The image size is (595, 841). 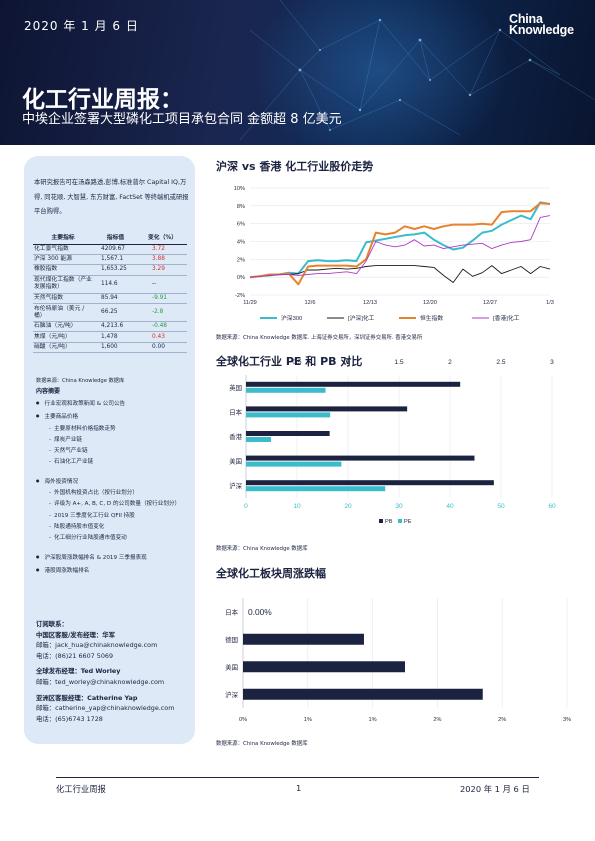 I want to click on pe-axis-tick: 30, so click(x=399, y=506).